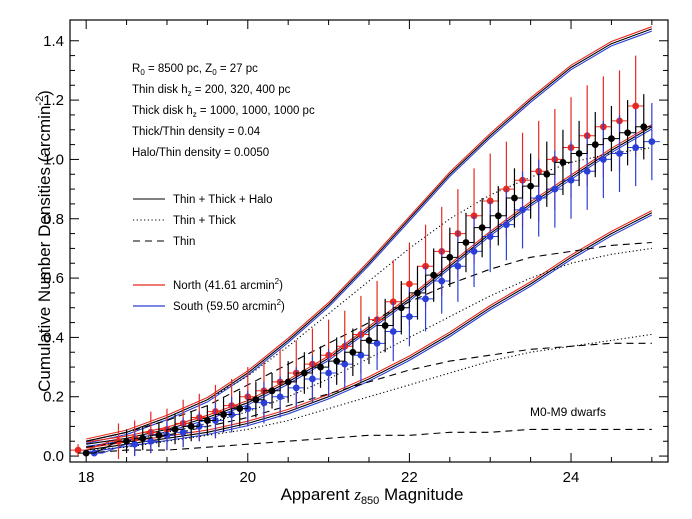  Describe the element at coordinates (211, 91) in the screenshot. I see `param-line: Thin disk hz = 200, 320, 400 pc` at that location.